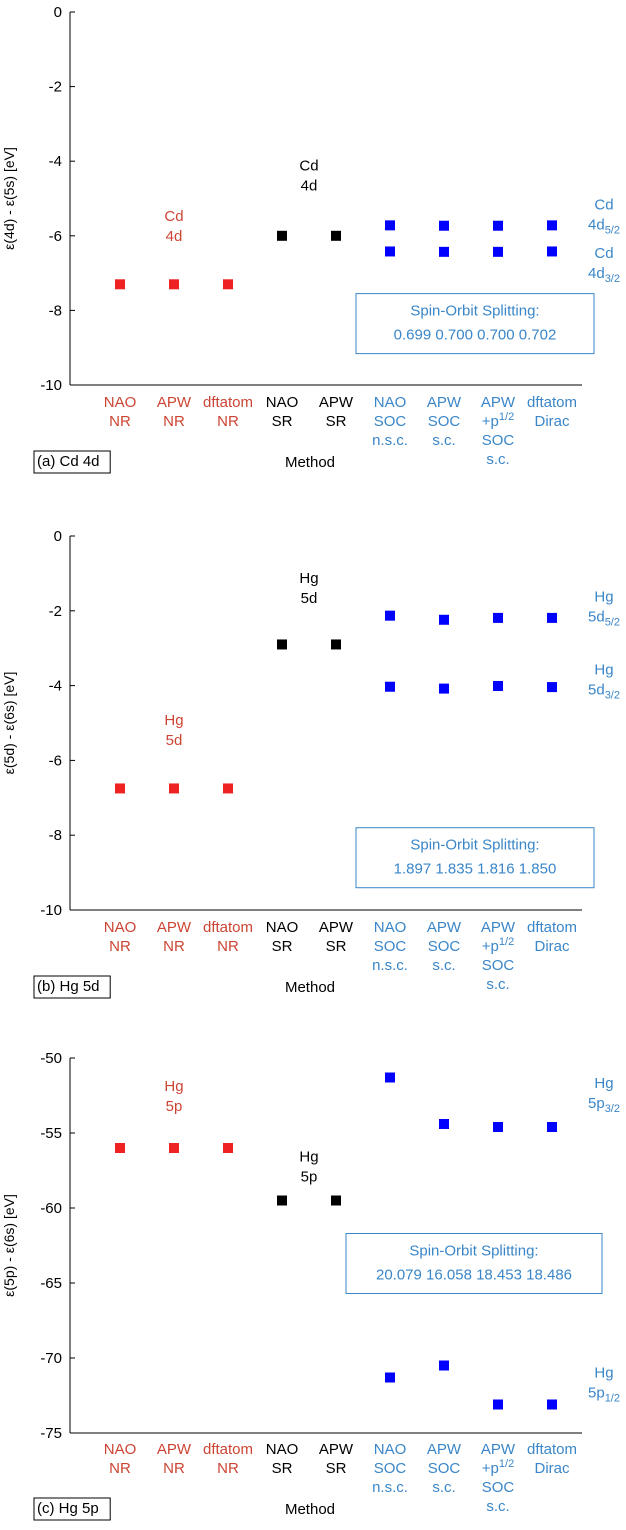 Image resolution: width=626 pixels, height=1530 pixels. I want to click on y-tick-label: 0, so click(58, 12).